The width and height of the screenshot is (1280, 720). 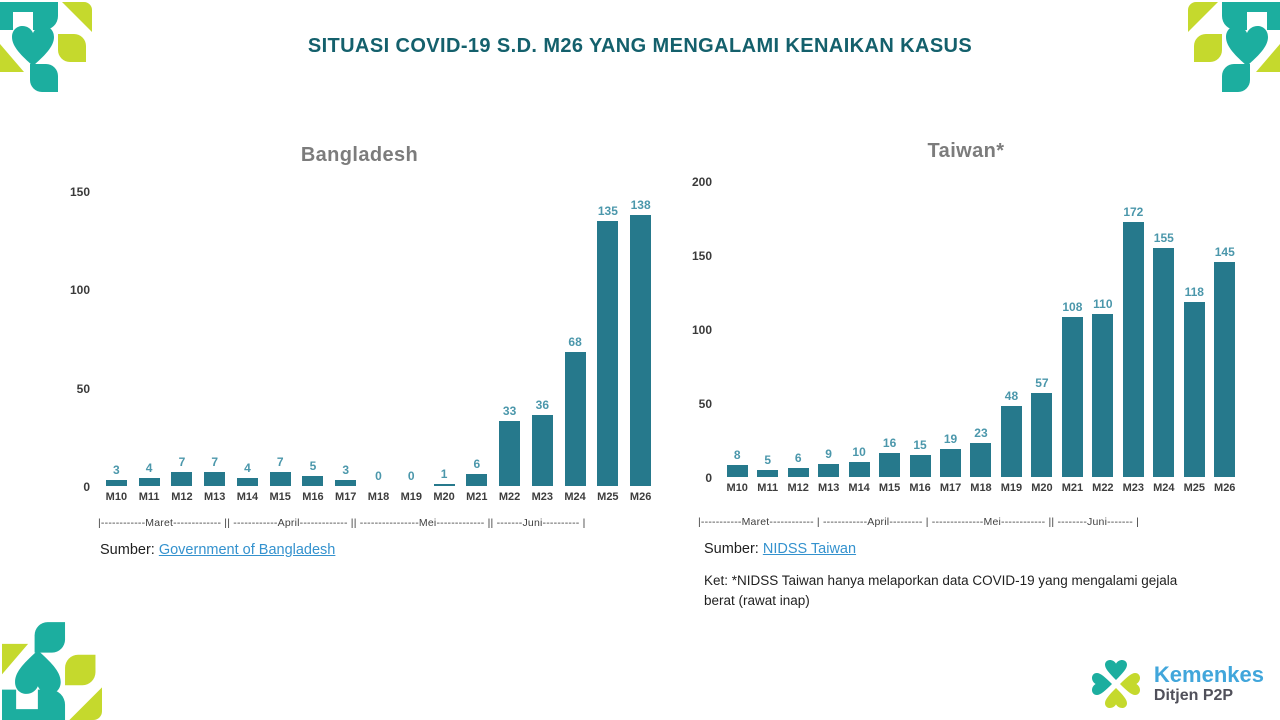 What do you see at coordinates (607, 338) in the screenshot?
I see `bar-slot: 135` at bounding box center [607, 338].